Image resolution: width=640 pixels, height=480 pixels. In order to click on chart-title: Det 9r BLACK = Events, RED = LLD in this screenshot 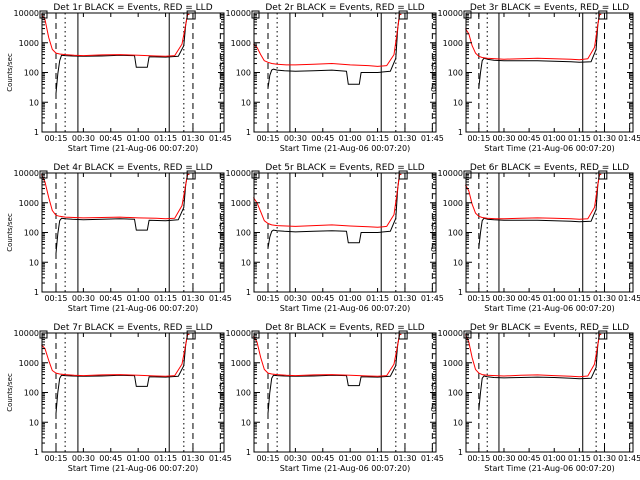, I will do `click(549, 328)`.